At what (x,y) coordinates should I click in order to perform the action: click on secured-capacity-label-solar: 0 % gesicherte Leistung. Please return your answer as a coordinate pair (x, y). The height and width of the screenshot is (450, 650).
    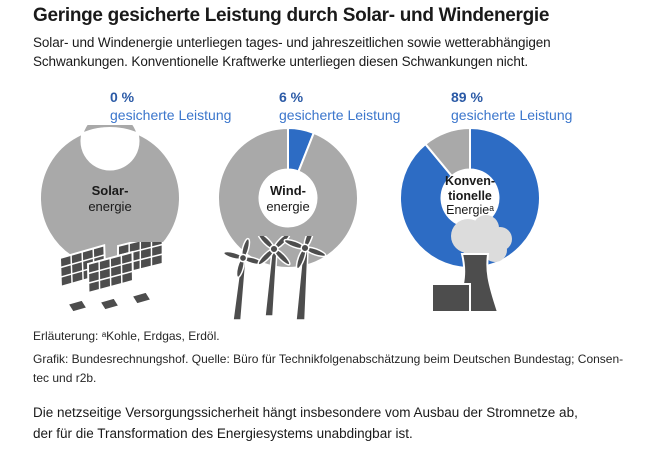
    Looking at the image, I should click on (170, 106).